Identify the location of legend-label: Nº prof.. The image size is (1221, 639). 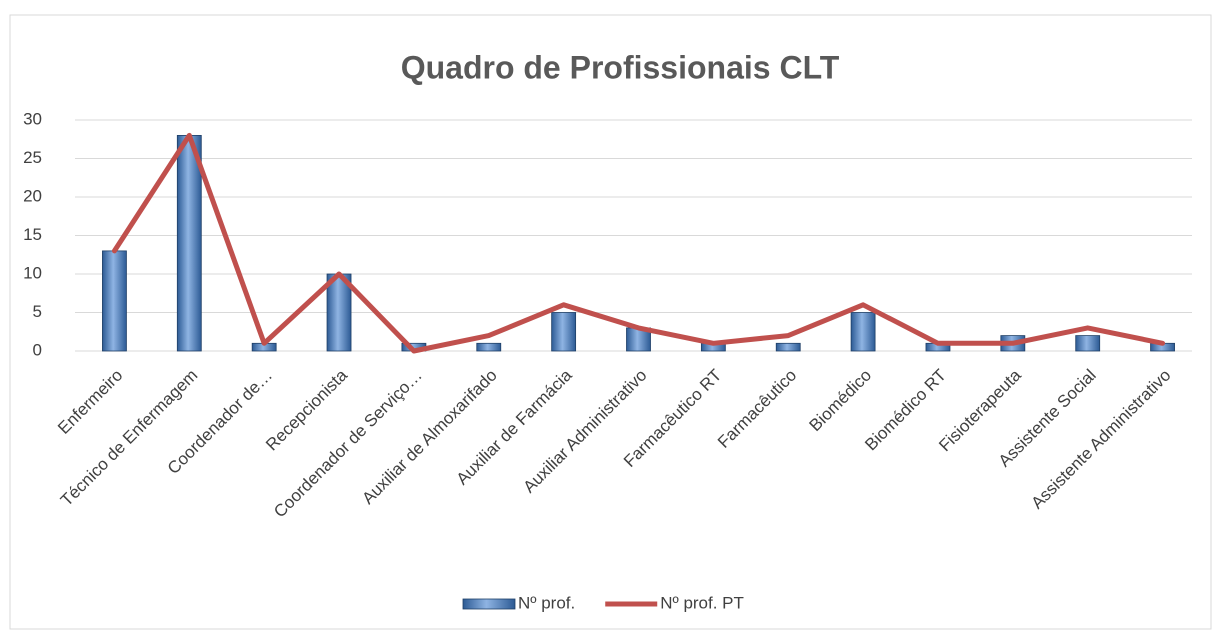
(546, 602).